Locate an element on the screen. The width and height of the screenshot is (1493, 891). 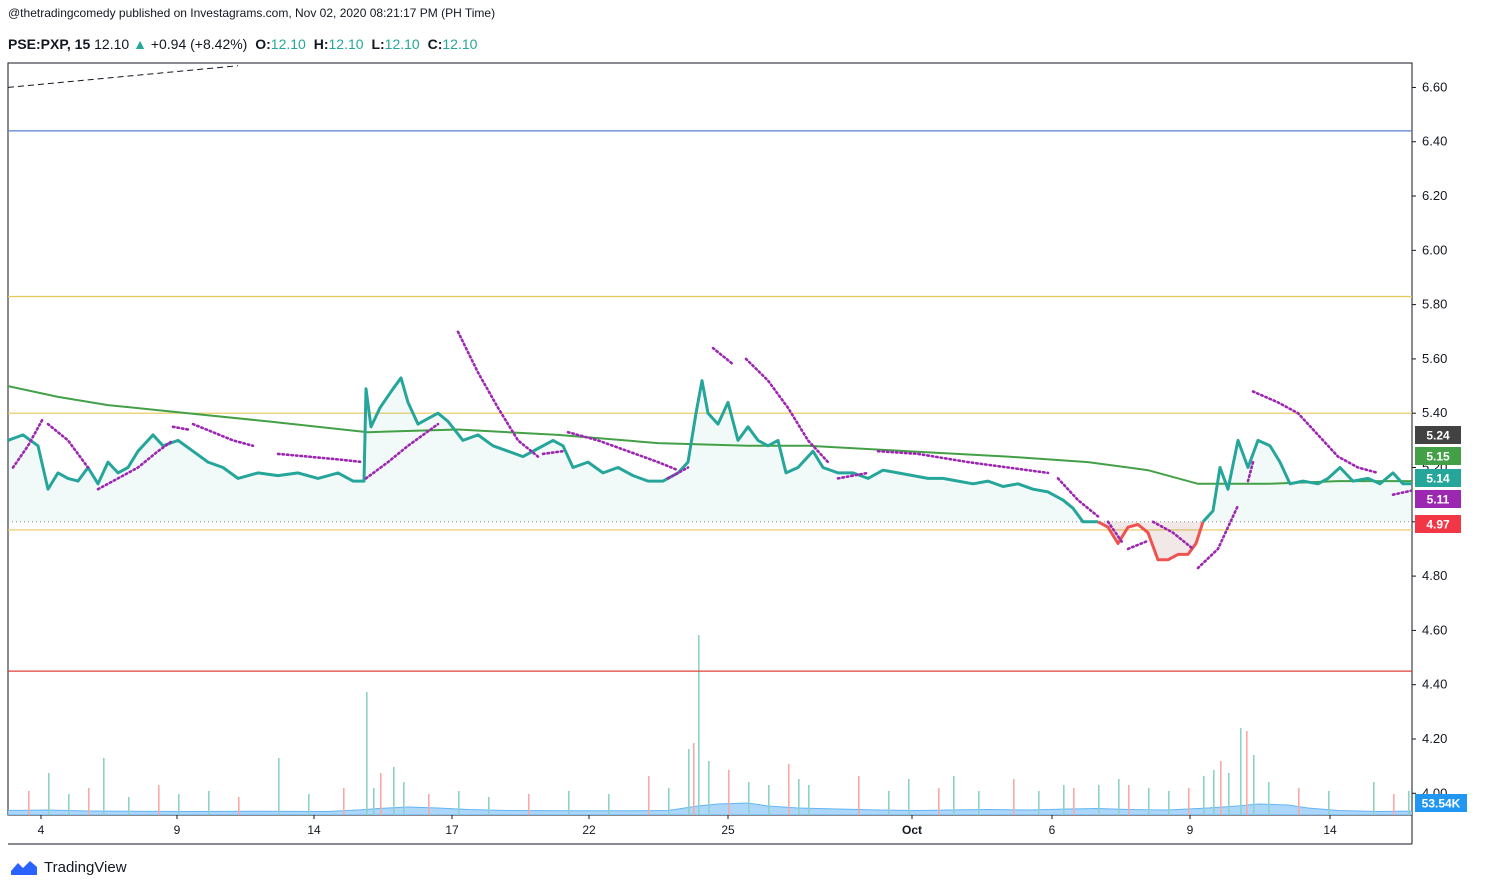
high-value: 12.10 is located at coordinates (346, 44).